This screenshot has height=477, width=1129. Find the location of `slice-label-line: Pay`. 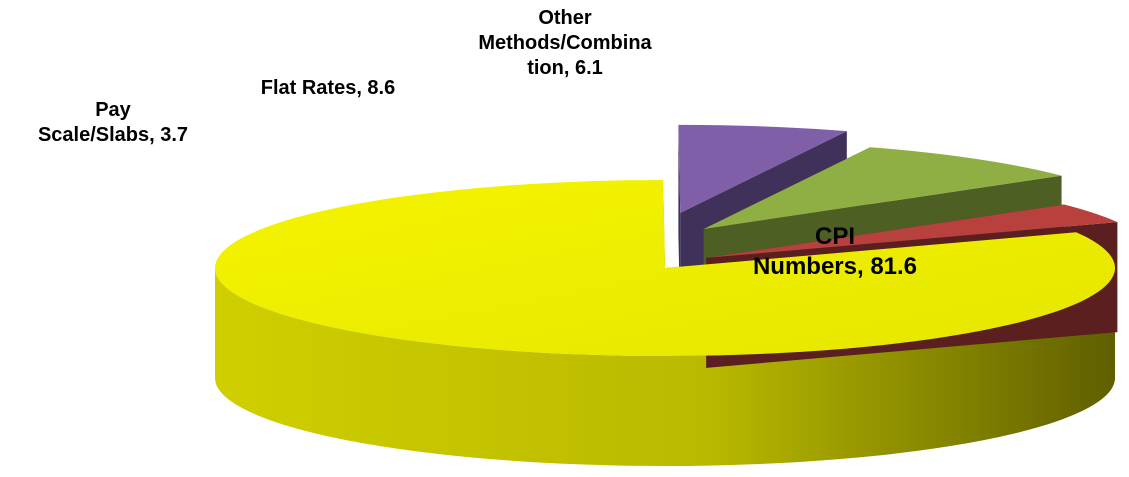

slice-label-line: Pay is located at coordinates (113, 110).